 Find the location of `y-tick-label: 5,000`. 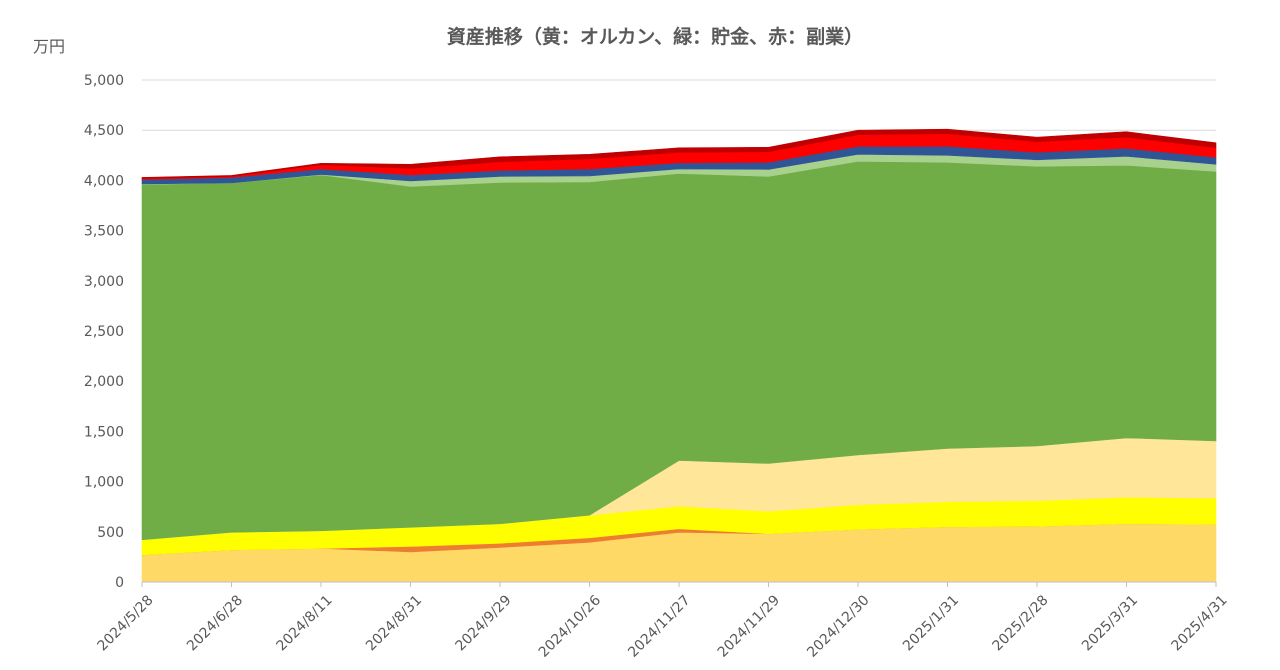

y-tick-label: 5,000 is located at coordinates (104, 81).